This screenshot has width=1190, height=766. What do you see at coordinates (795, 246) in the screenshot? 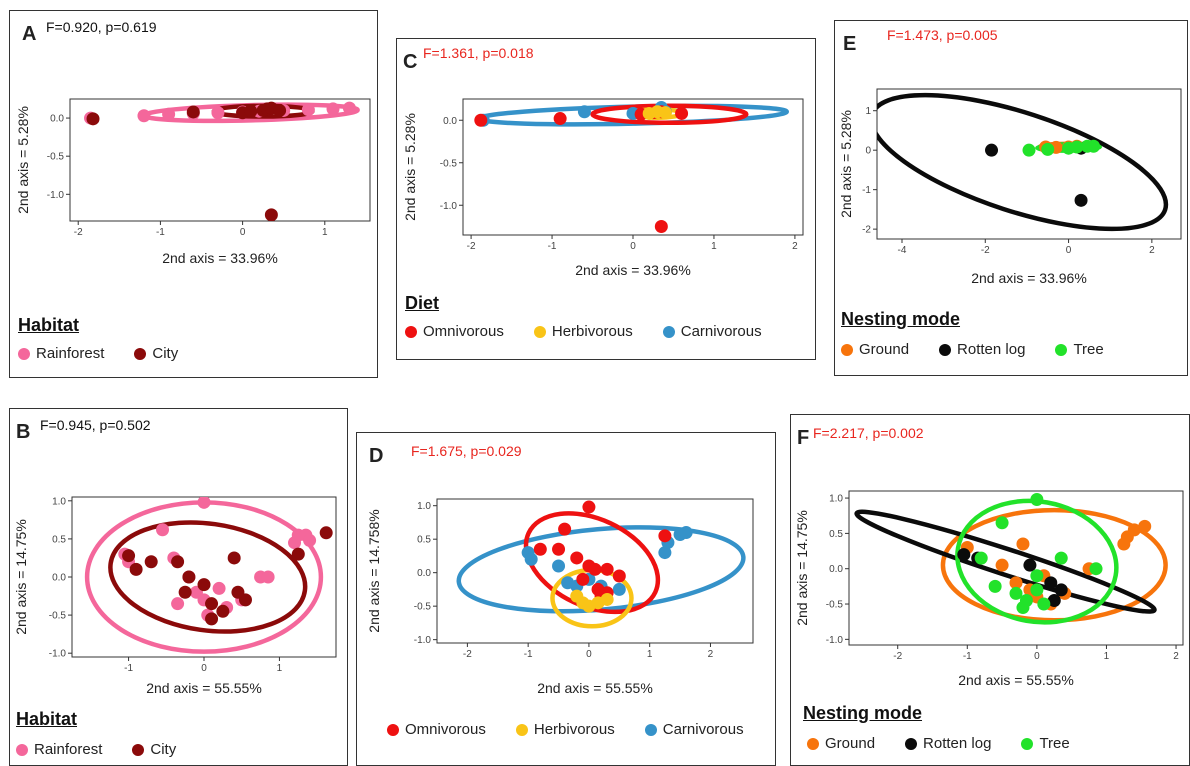
I see `x-tick-label: 2` at bounding box center [795, 246].